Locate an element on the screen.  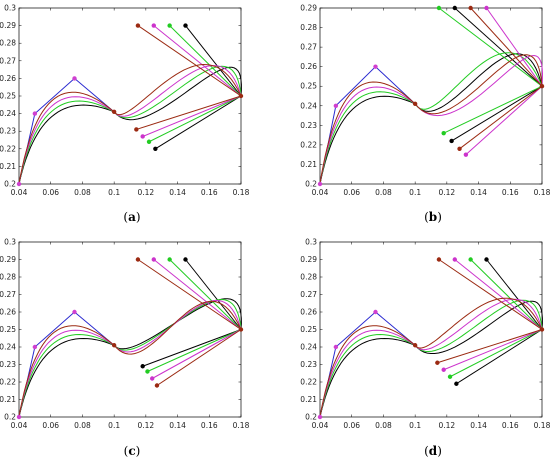
control-line-top-brown is located at coordinates (189, 294).